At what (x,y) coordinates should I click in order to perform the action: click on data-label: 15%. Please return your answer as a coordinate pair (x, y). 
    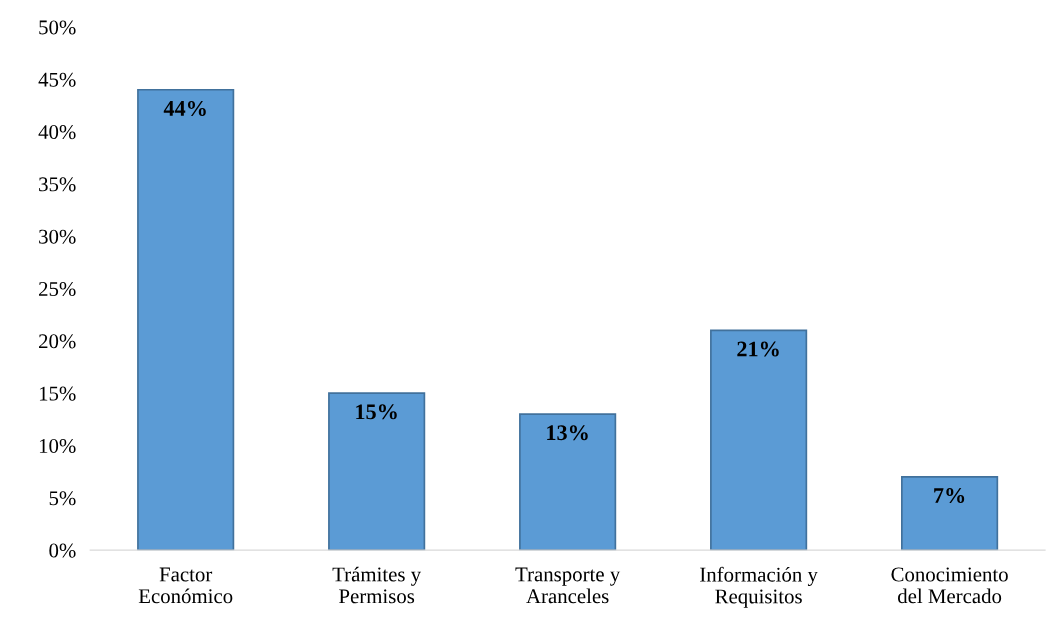
    Looking at the image, I should click on (376, 412).